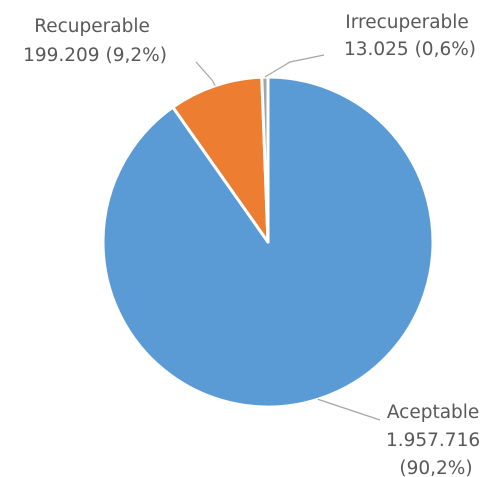 The height and width of the screenshot is (477, 496). Describe the element at coordinates (435, 467) in the screenshot. I see `label-aceptable-percent: (90,2%)` at that location.